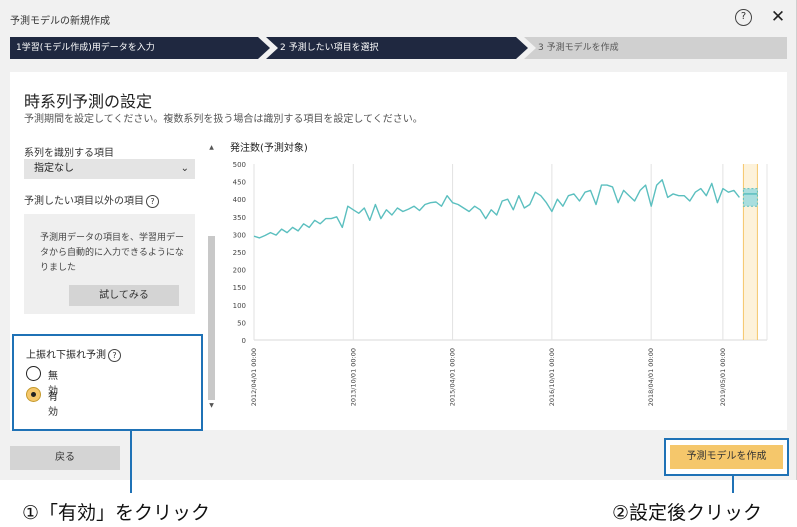 The width and height of the screenshot is (797, 527). What do you see at coordinates (124, 295) in the screenshot?
I see `try-button: 試してみる` at bounding box center [124, 295].